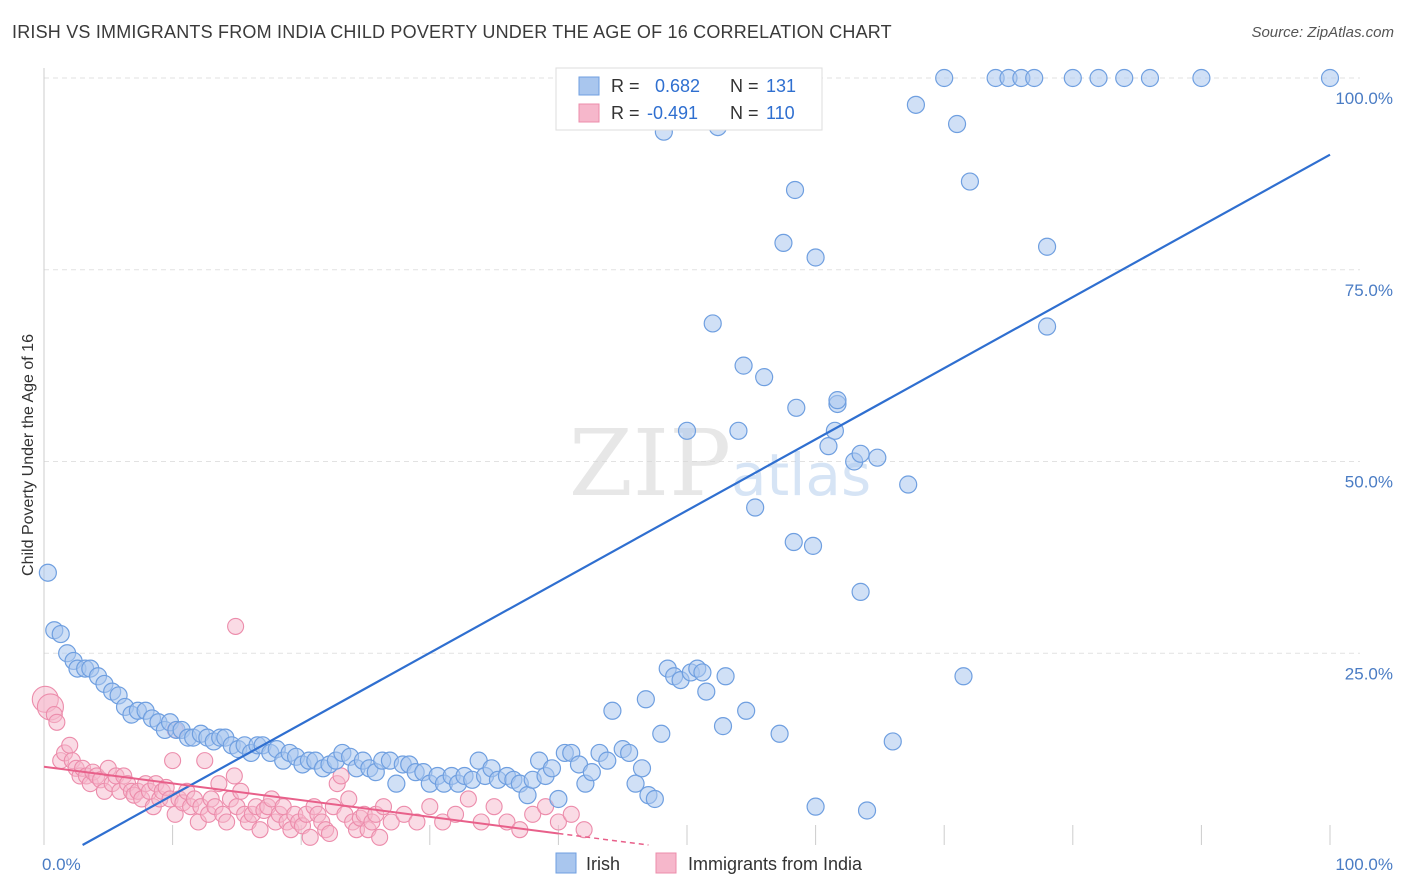  What do you see at coordinates (1369, 482) in the screenshot?
I see `y-tick-label: 50.0%` at bounding box center [1369, 482].